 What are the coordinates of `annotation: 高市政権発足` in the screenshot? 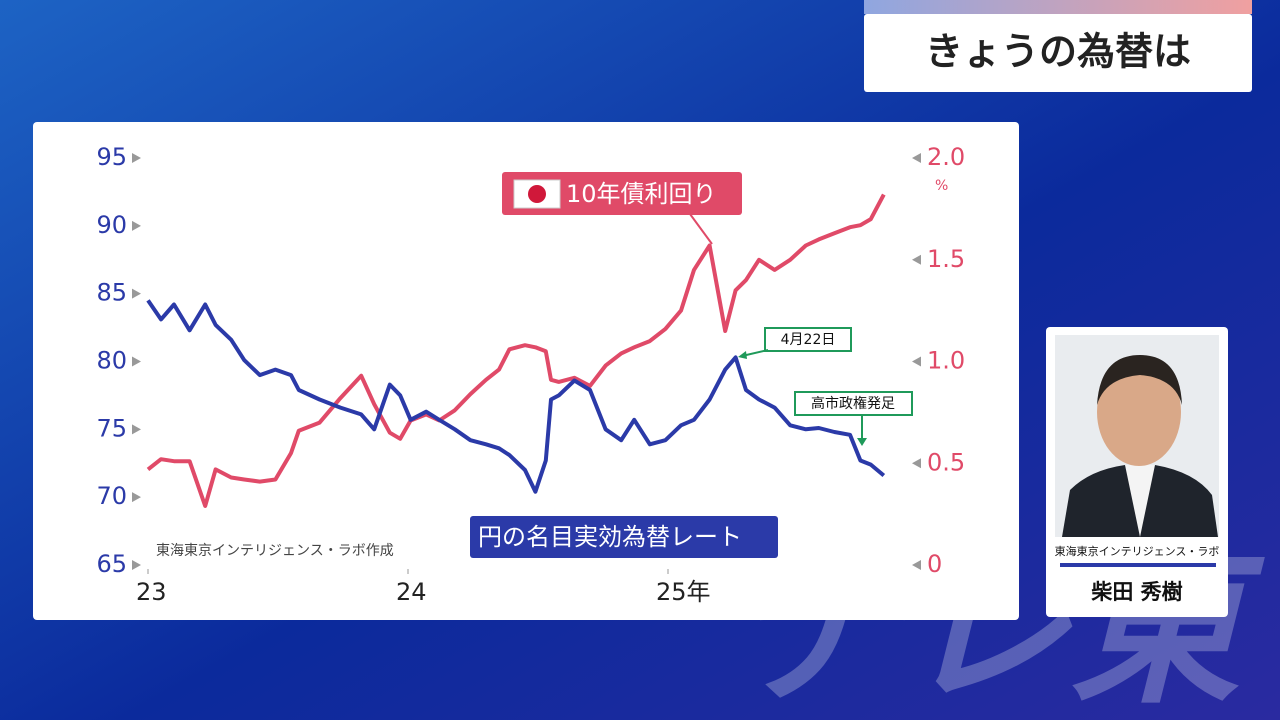 It's located at (853, 403).